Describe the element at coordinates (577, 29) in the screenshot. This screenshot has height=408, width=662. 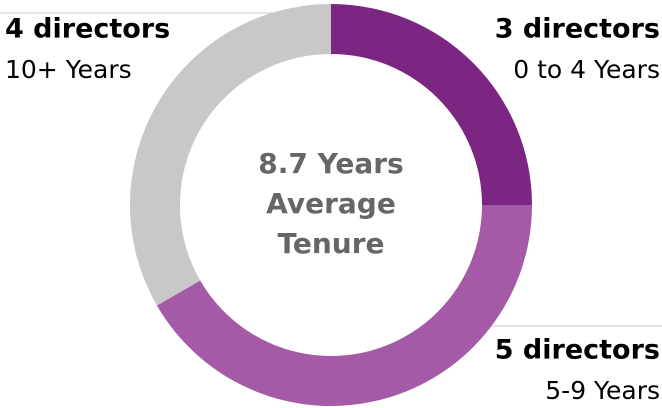
I see `segment-count-label: 3 directors` at that location.